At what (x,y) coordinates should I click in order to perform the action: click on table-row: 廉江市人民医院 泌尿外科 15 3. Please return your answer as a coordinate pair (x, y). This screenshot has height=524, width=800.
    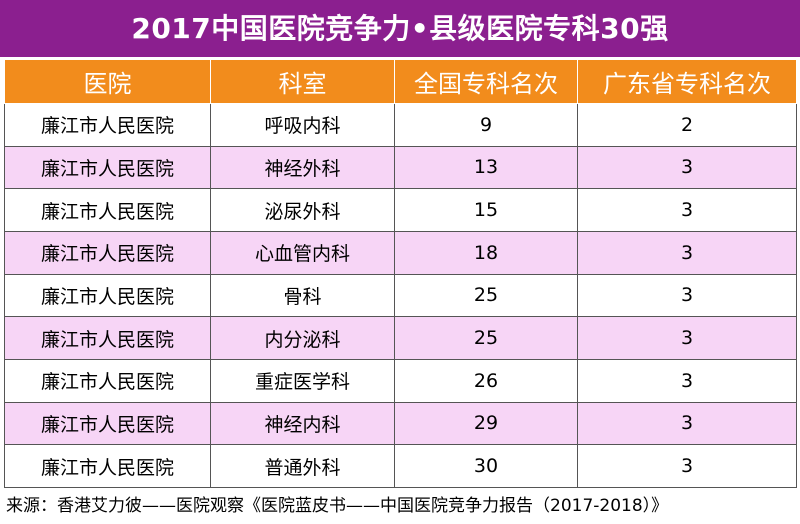
    Looking at the image, I should click on (400, 210).